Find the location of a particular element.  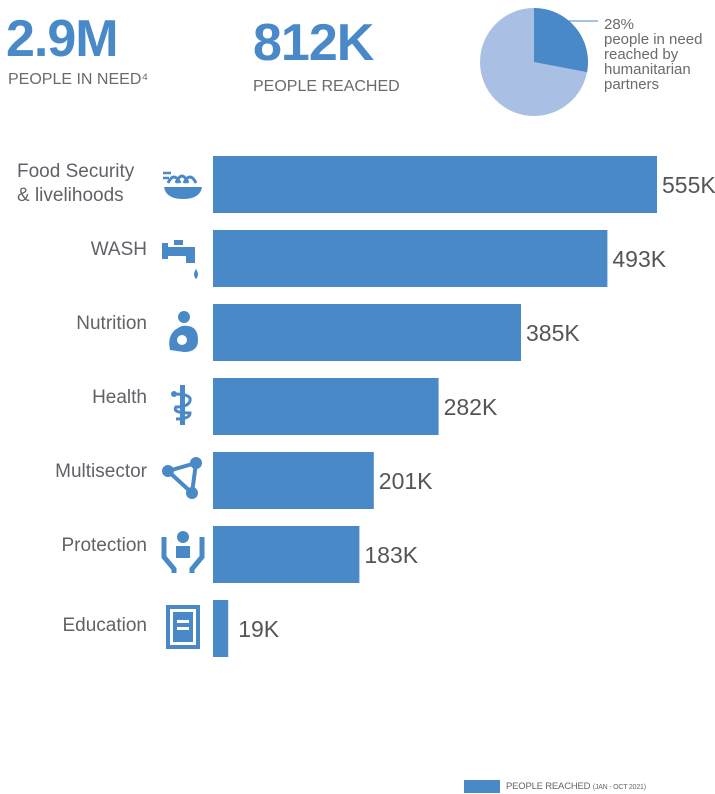

value-label-1: 493K is located at coordinates (639, 259).